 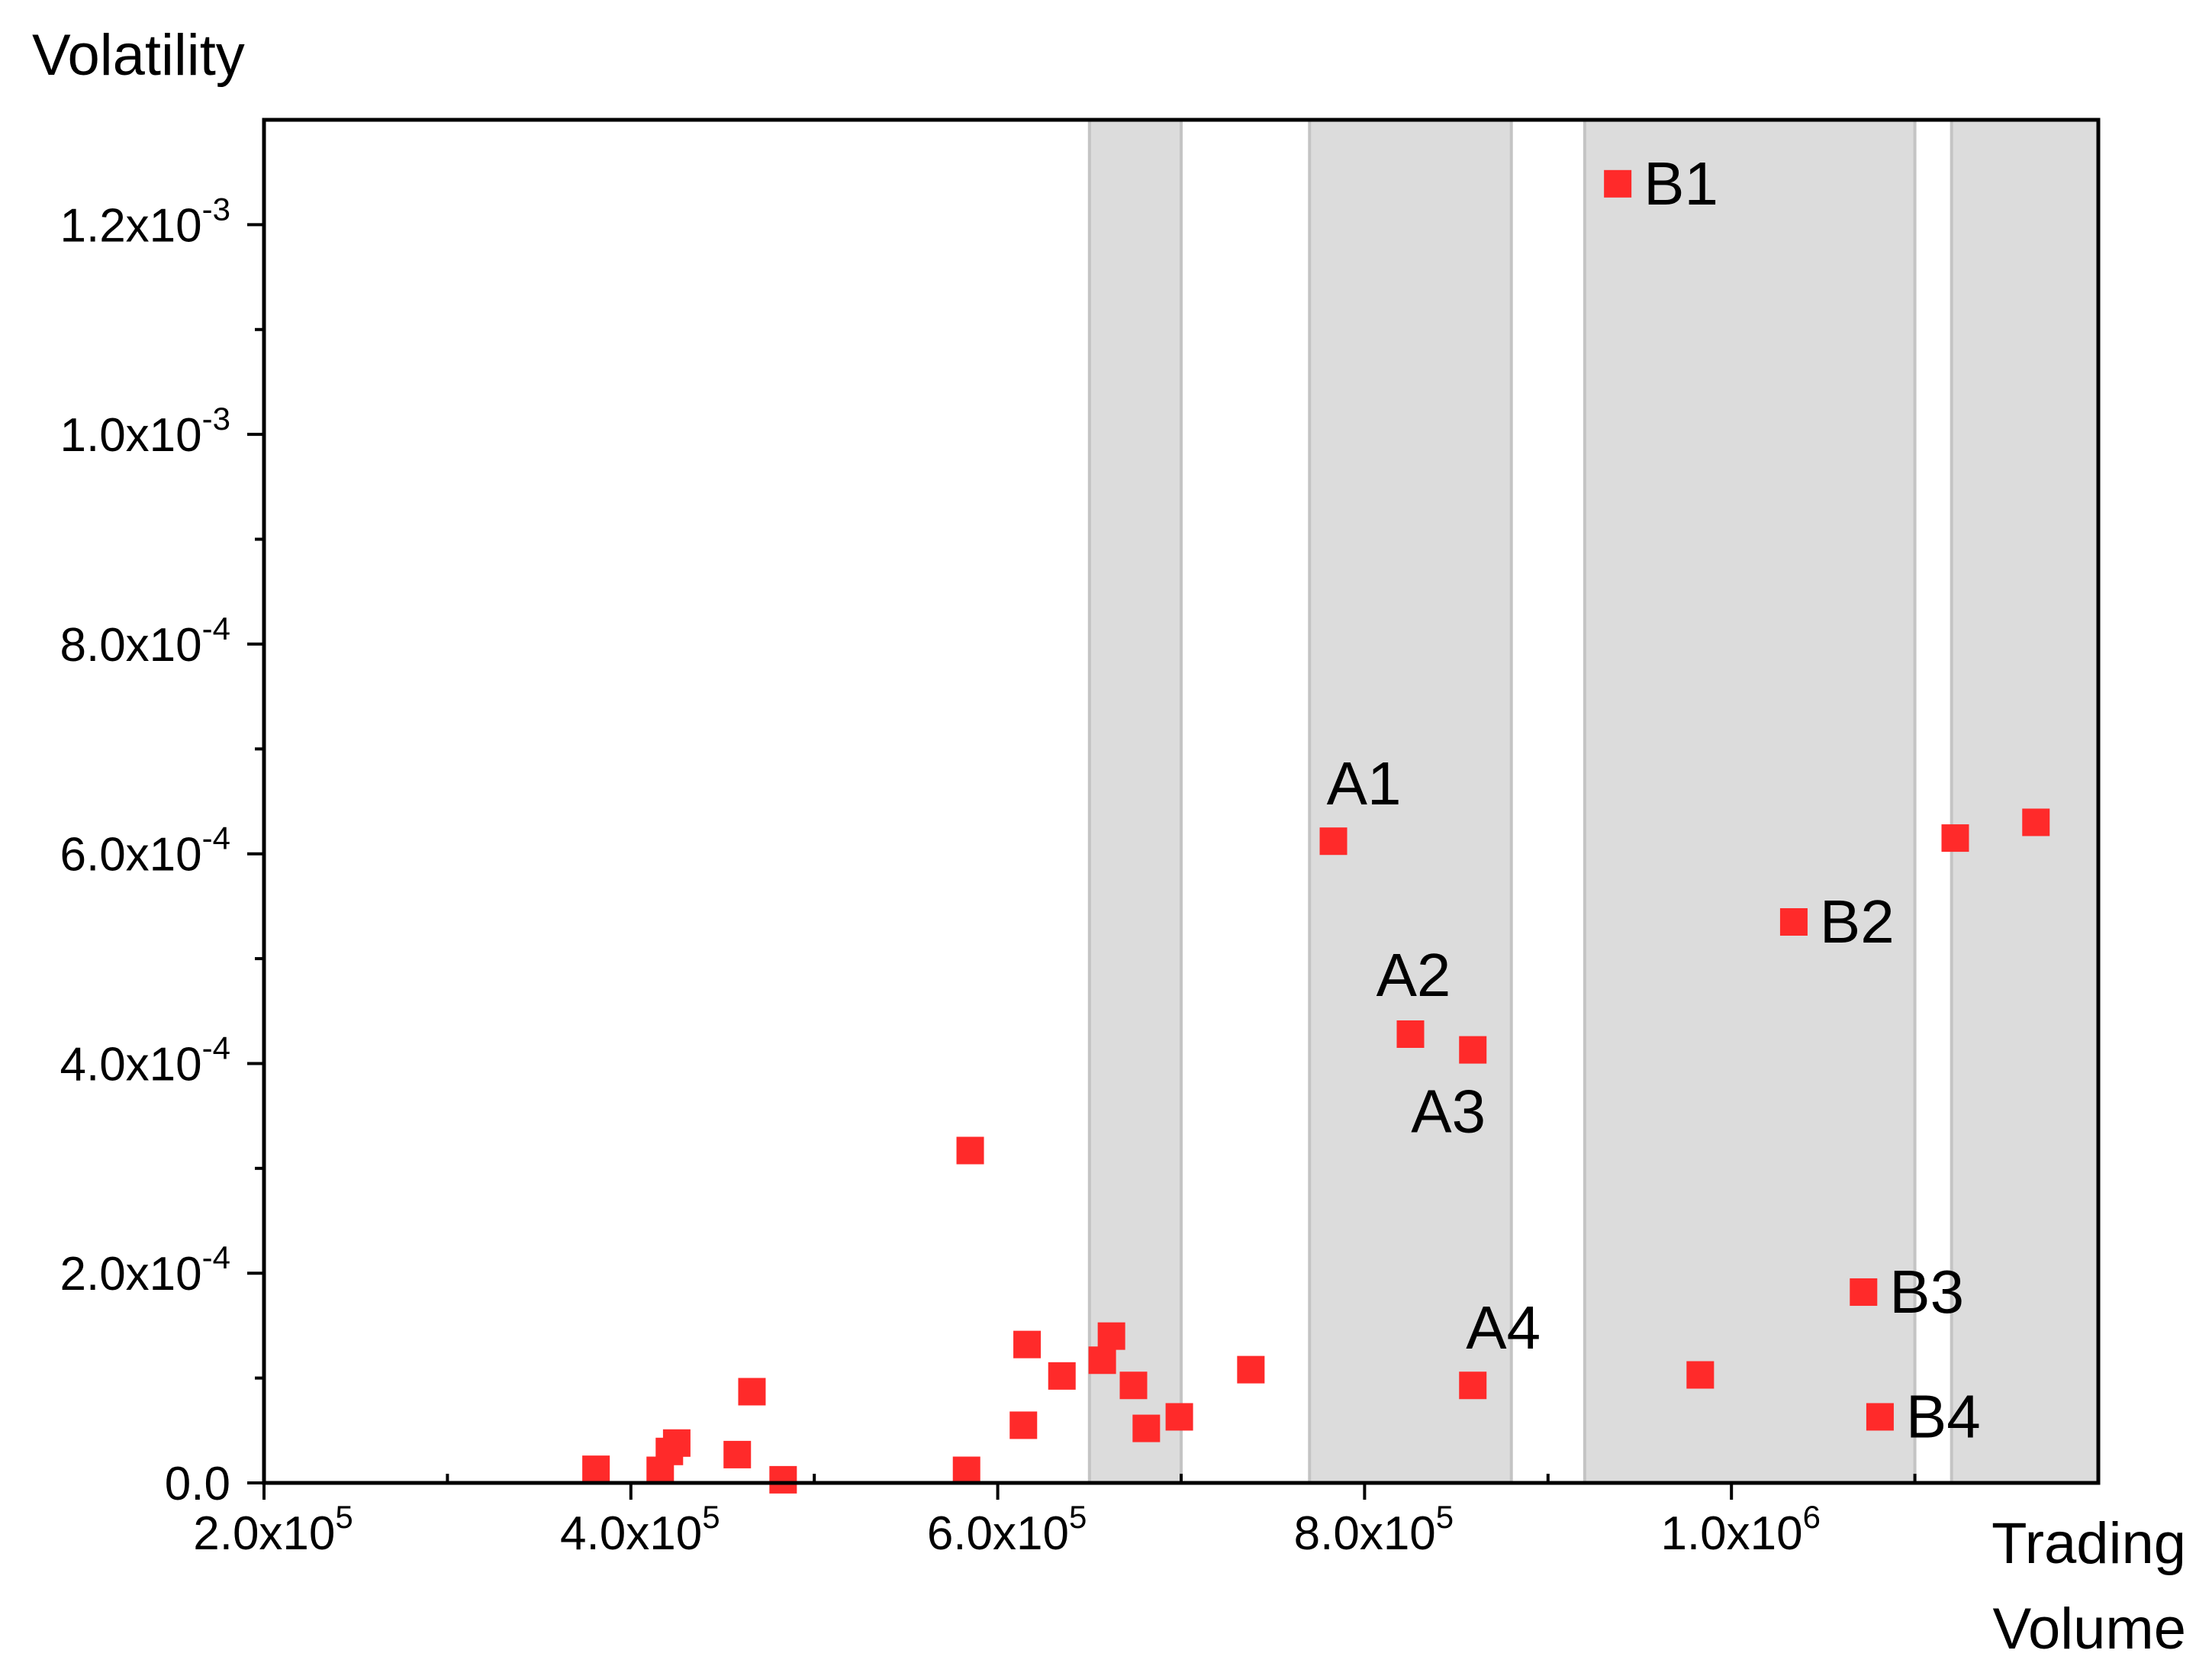 What do you see at coordinates (145, 431) in the screenshot?
I see `y-tick-label-6: 1.0x10⁻³` at bounding box center [145, 431].